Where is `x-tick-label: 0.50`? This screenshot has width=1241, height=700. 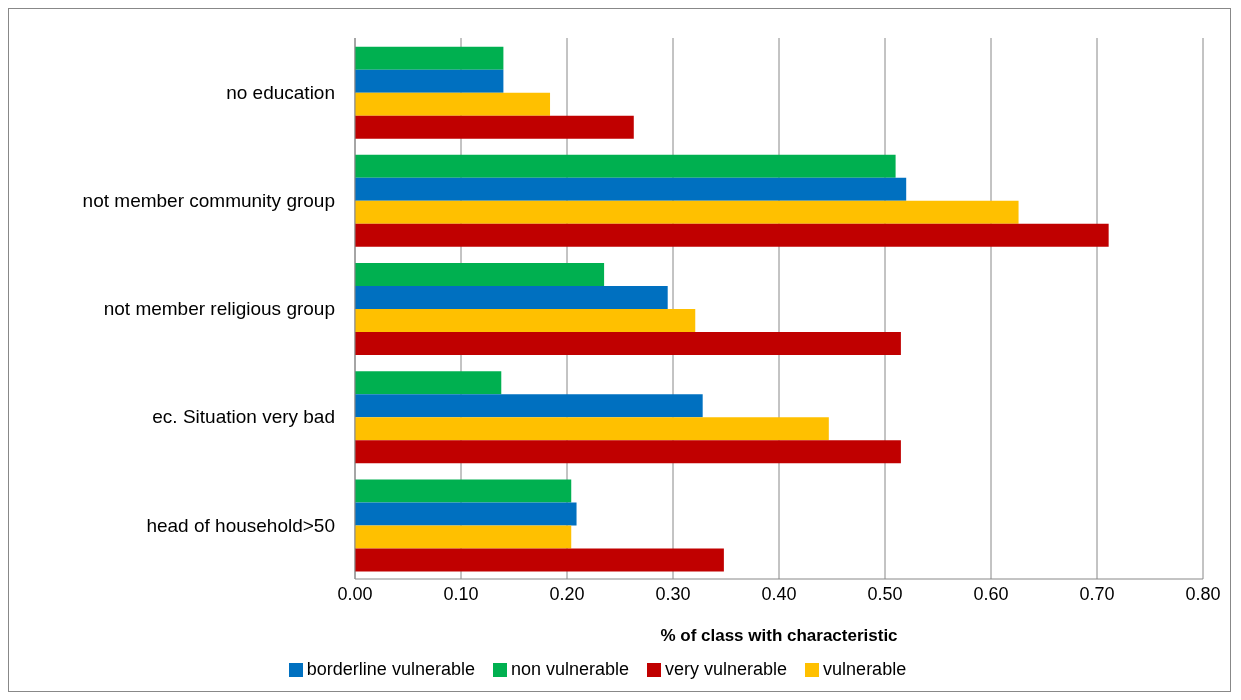
x-tick-label: 0.50 is located at coordinates (885, 593).